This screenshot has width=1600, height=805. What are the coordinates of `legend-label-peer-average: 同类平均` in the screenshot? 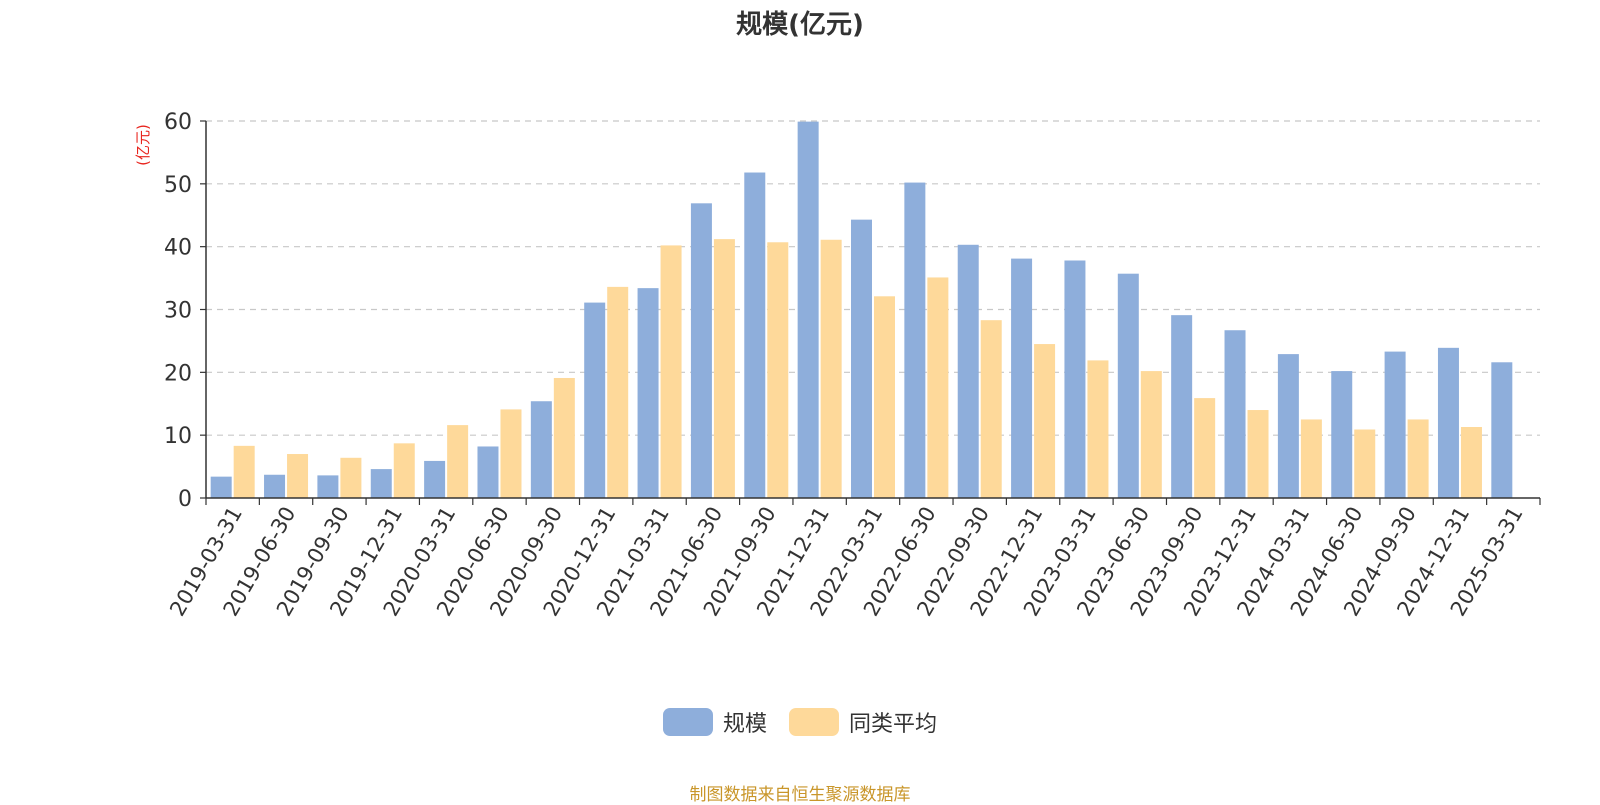 It's located at (893, 724).